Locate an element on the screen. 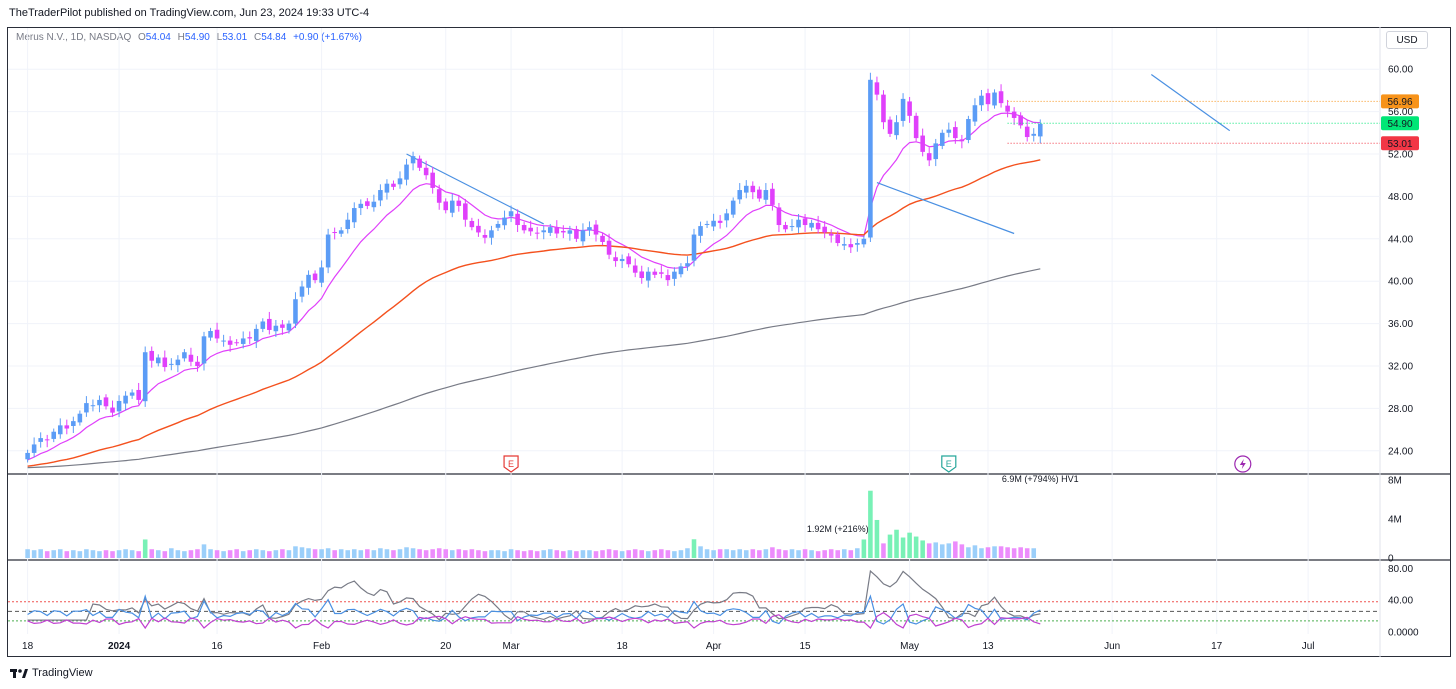 The image size is (1456, 689). price-tick-label: 24.00 is located at coordinates (1400, 451).